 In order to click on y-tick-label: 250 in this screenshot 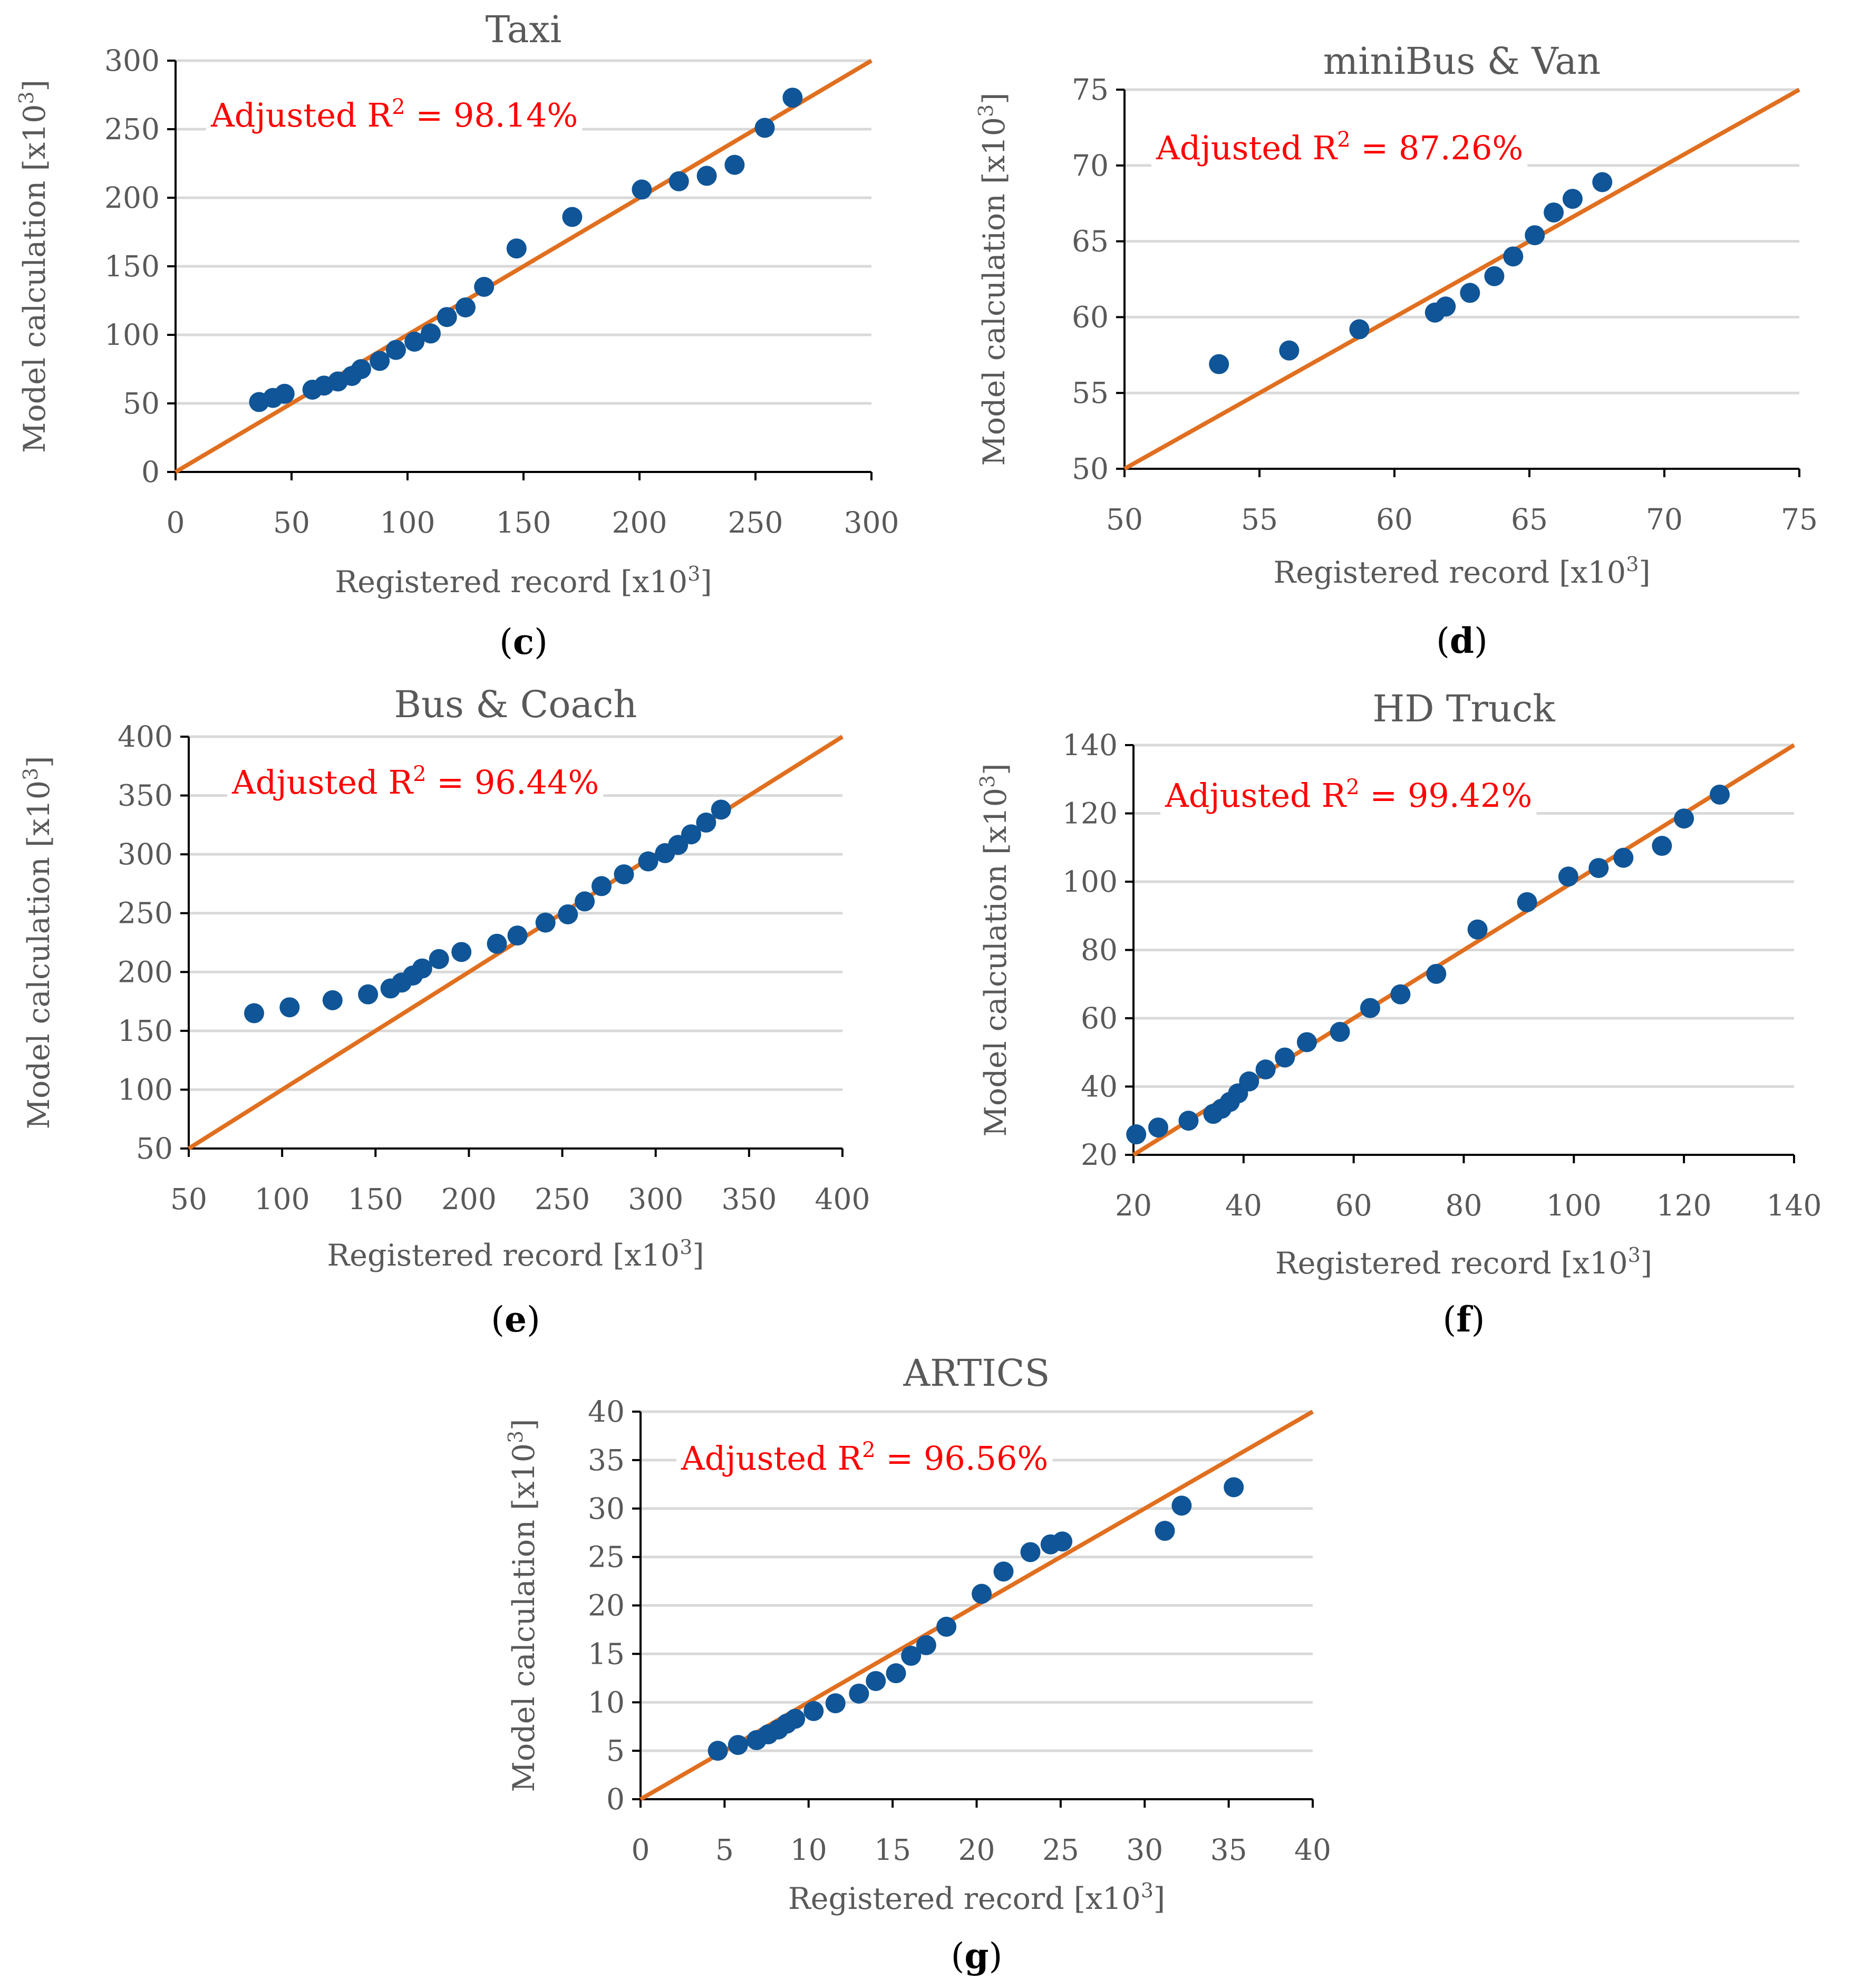, I will do `click(145, 913)`.